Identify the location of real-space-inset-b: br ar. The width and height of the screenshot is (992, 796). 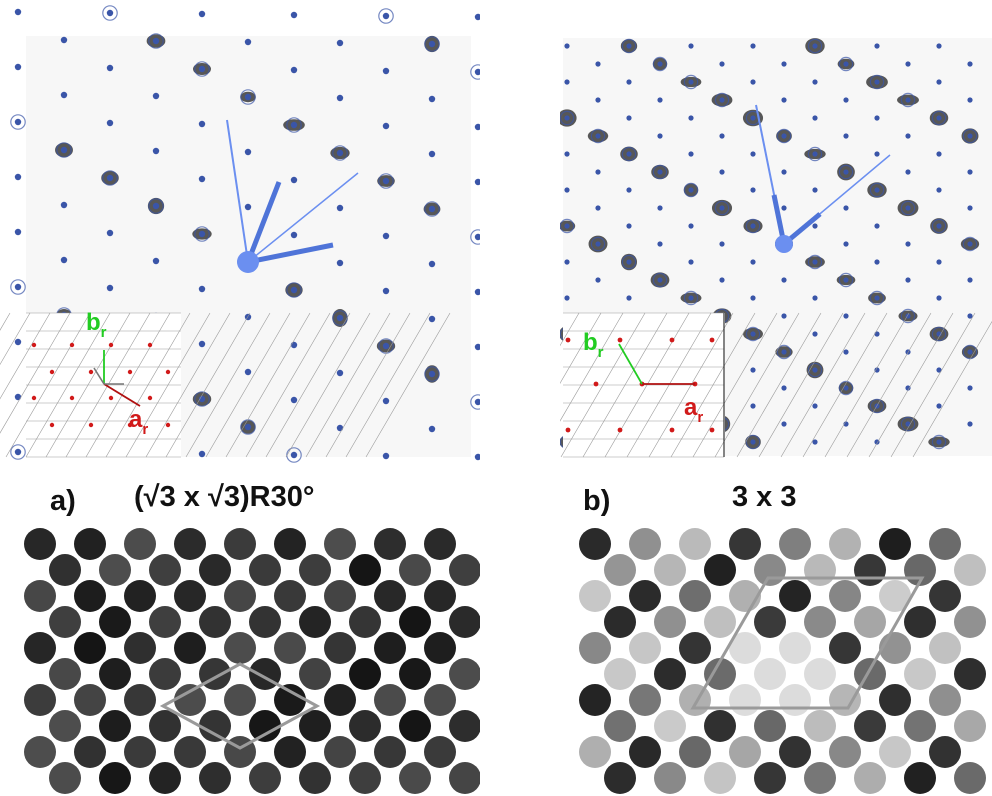
(776, 385).